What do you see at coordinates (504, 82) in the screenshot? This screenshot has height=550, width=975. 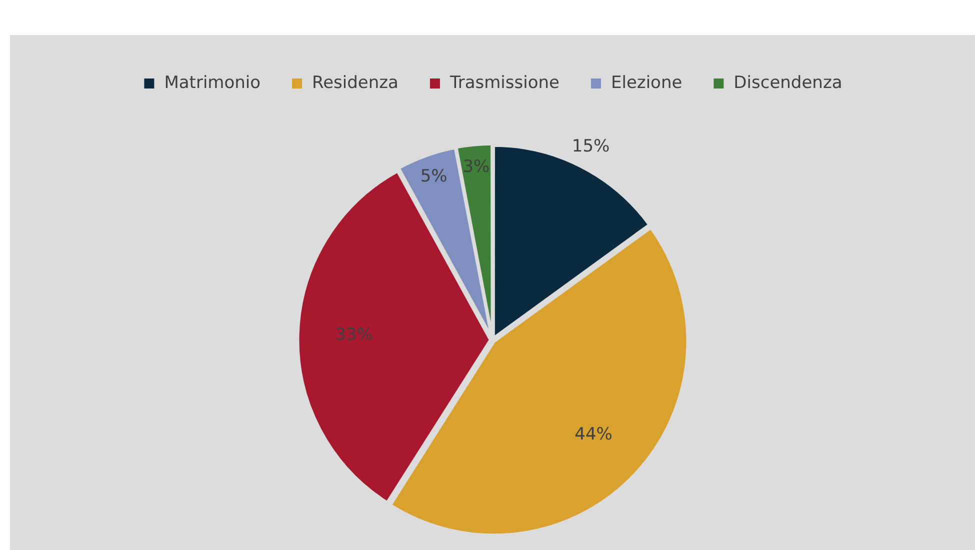 I see `legend-label: Trasmissione` at bounding box center [504, 82].